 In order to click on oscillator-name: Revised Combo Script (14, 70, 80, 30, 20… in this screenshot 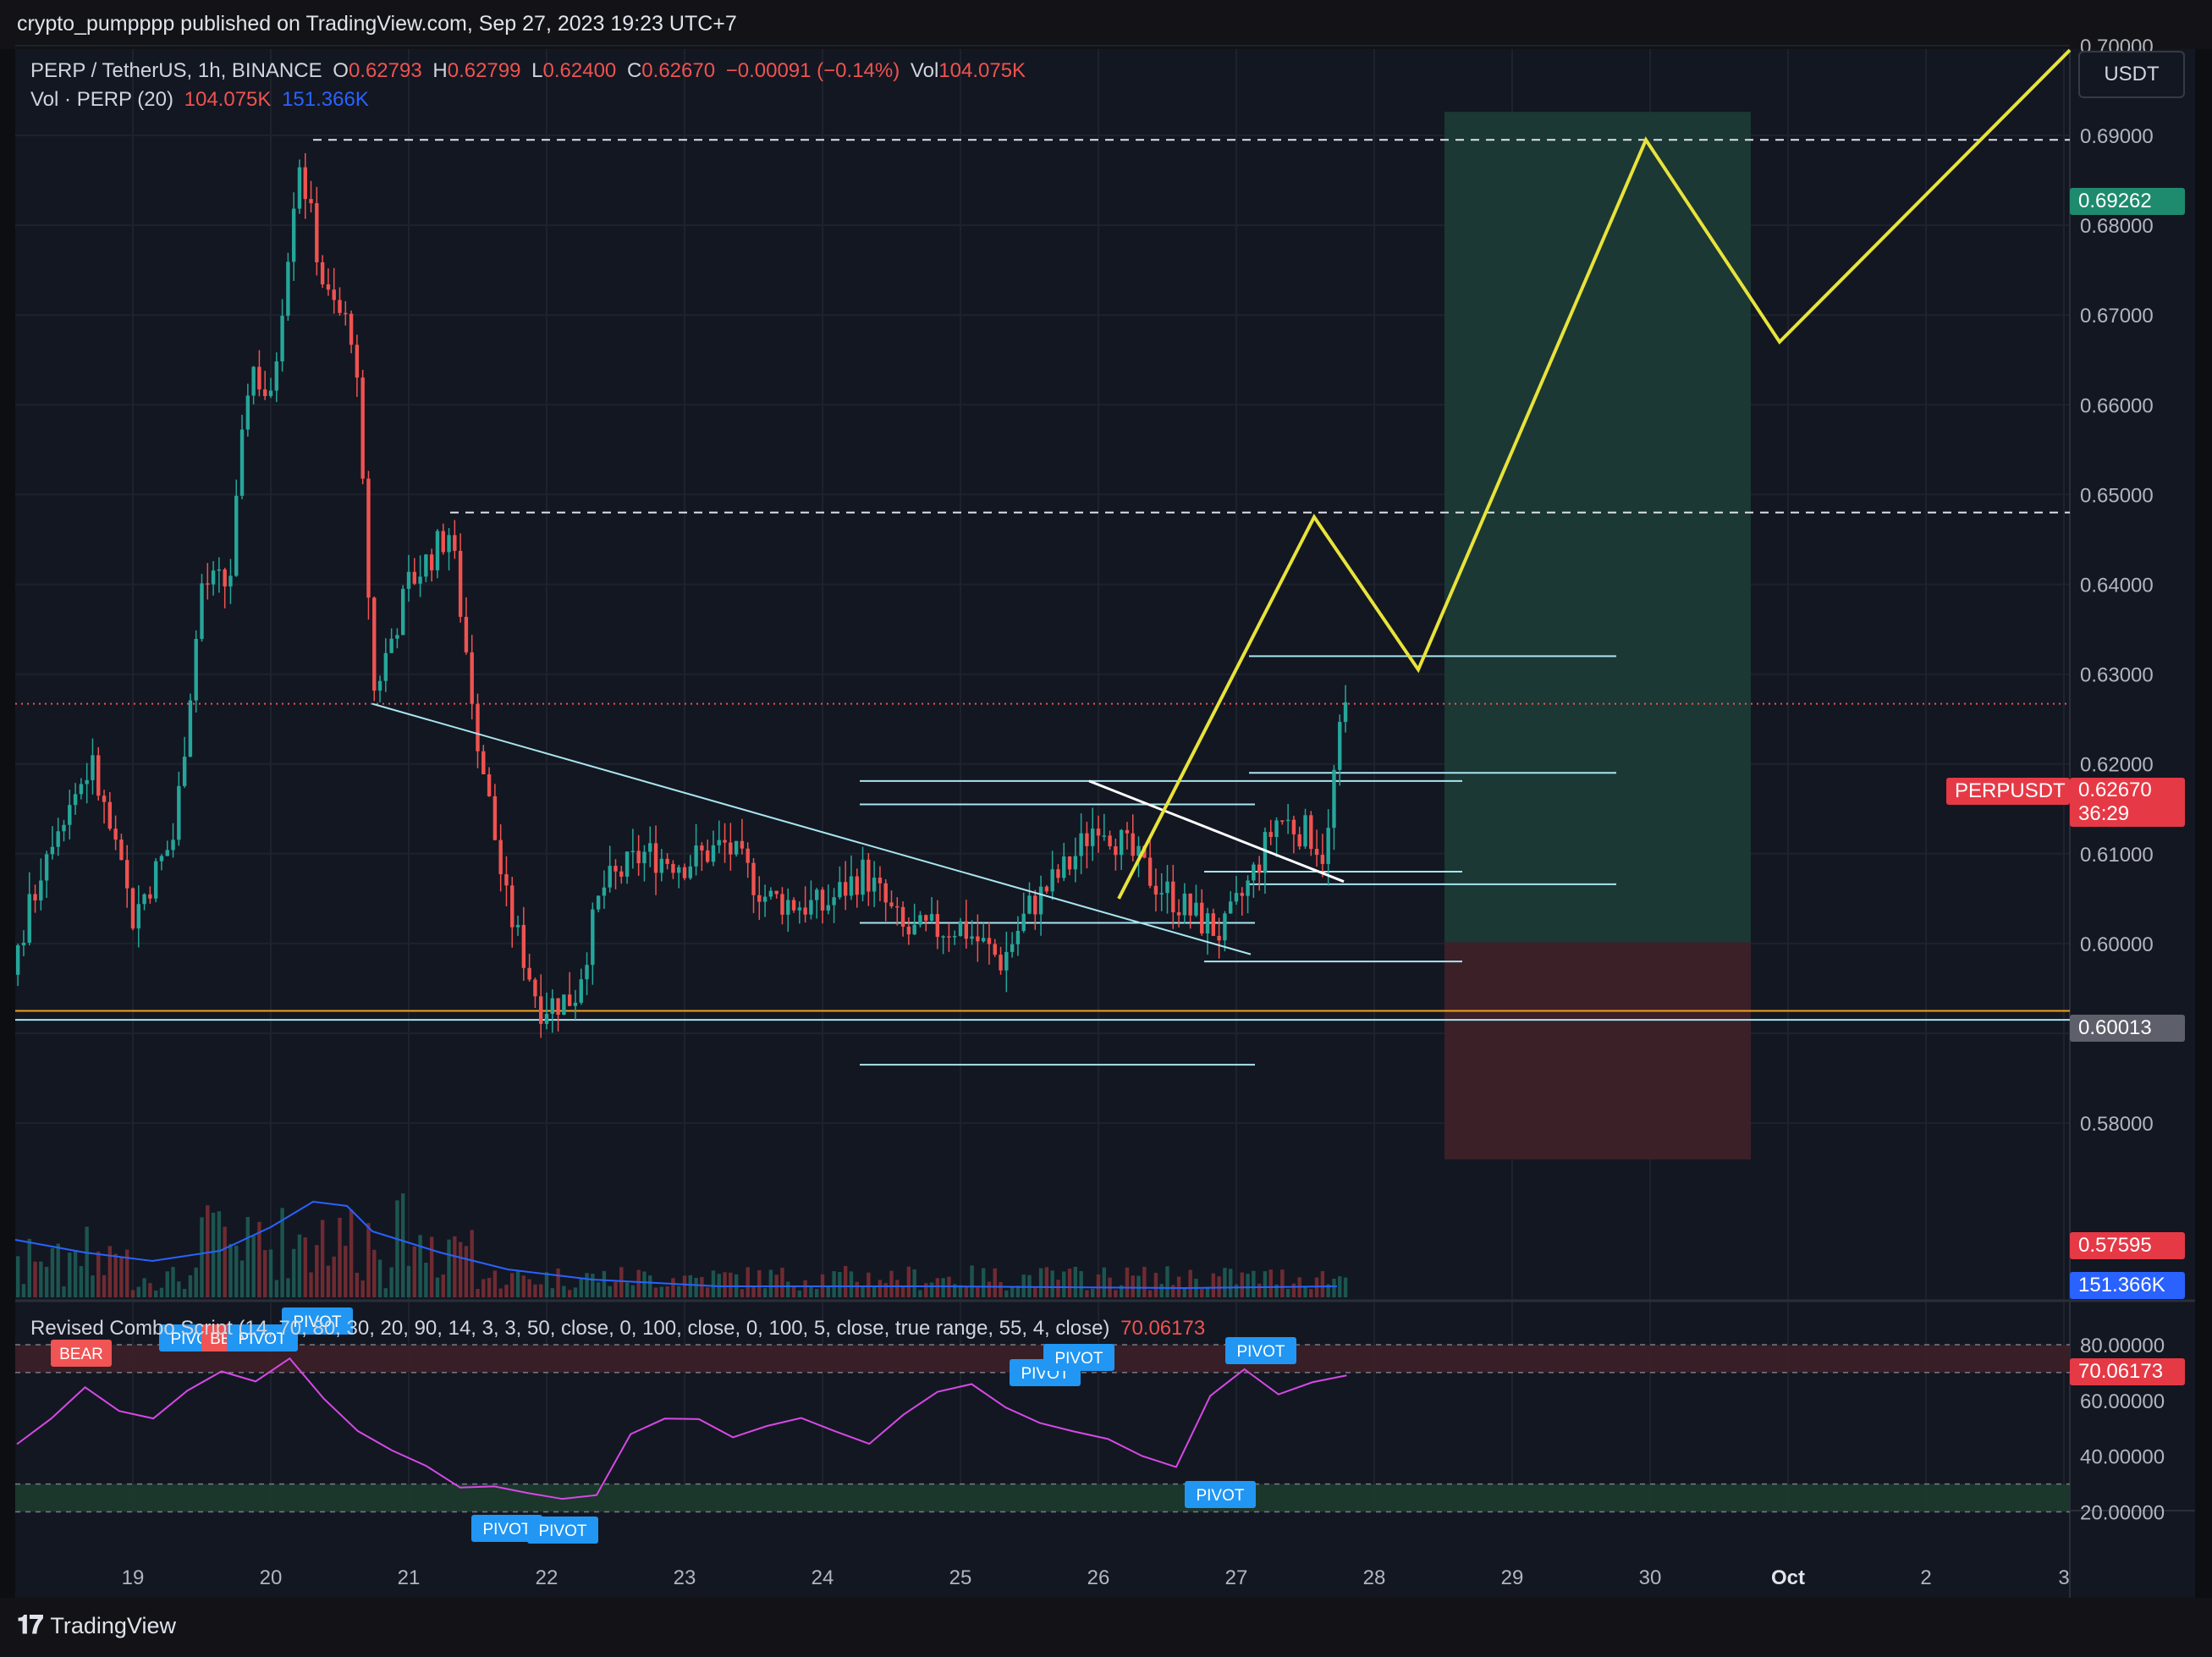, I will do `click(570, 1328)`.